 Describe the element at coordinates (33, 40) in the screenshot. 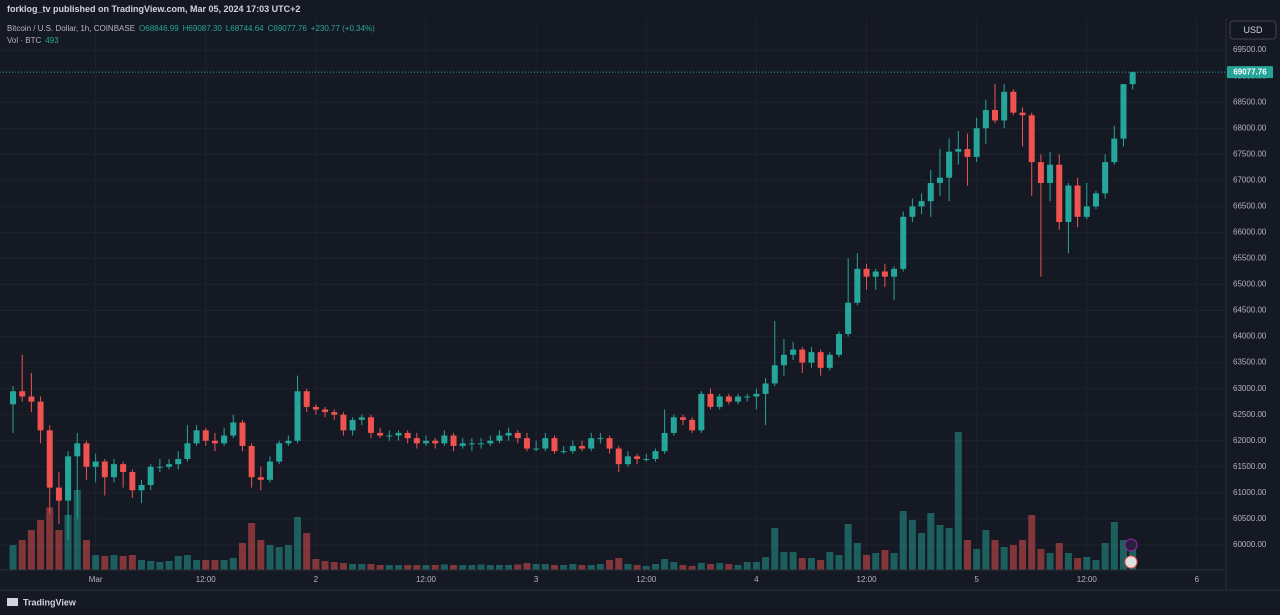

I see `volume-legend: Vol · BTC 493` at that location.